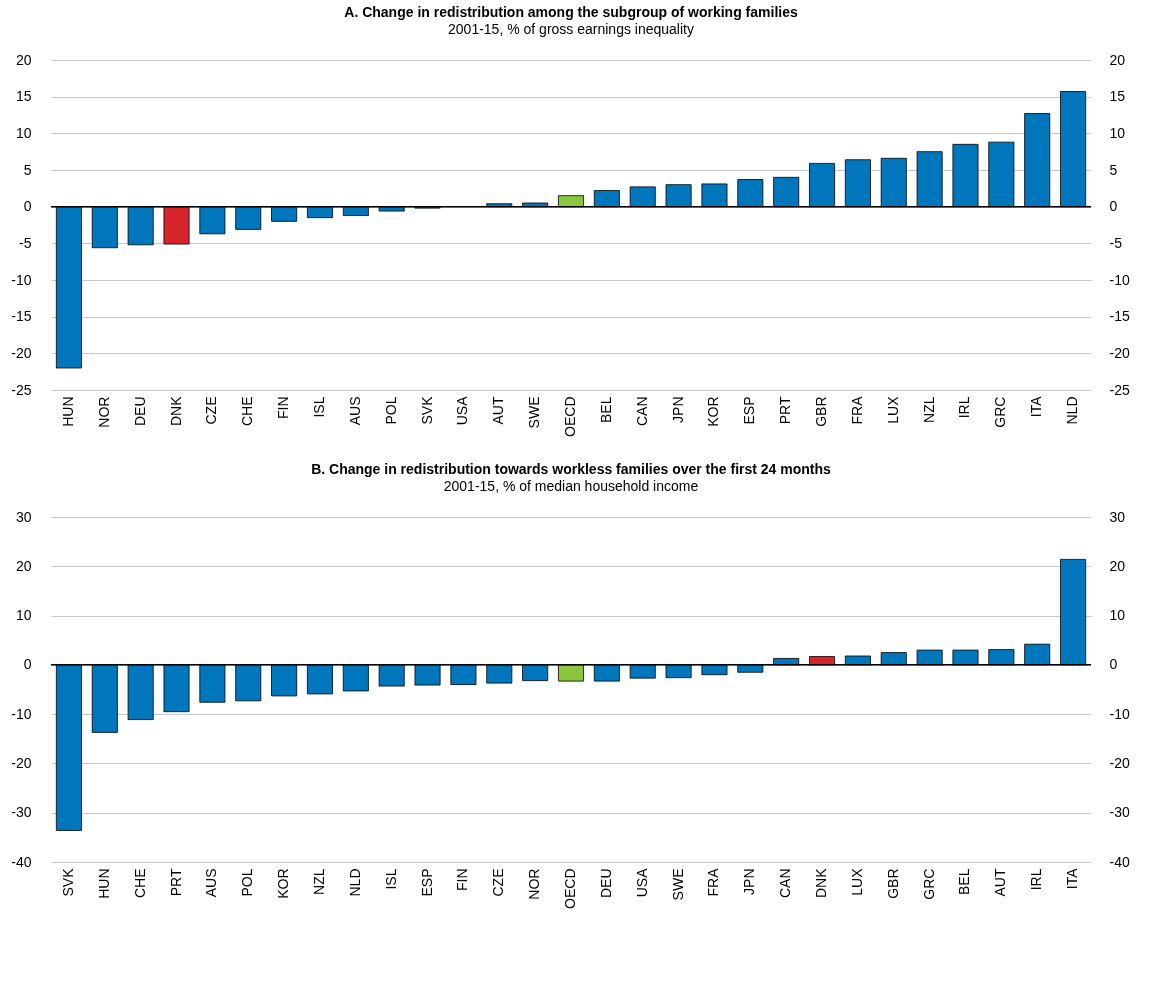 The height and width of the screenshot is (991, 1173). What do you see at coordinates (571, 469) in the screenshot?
I see `chart-title: B. Change in redistribution towards workless families over the first 24 months` at bounding box center [571, 469].